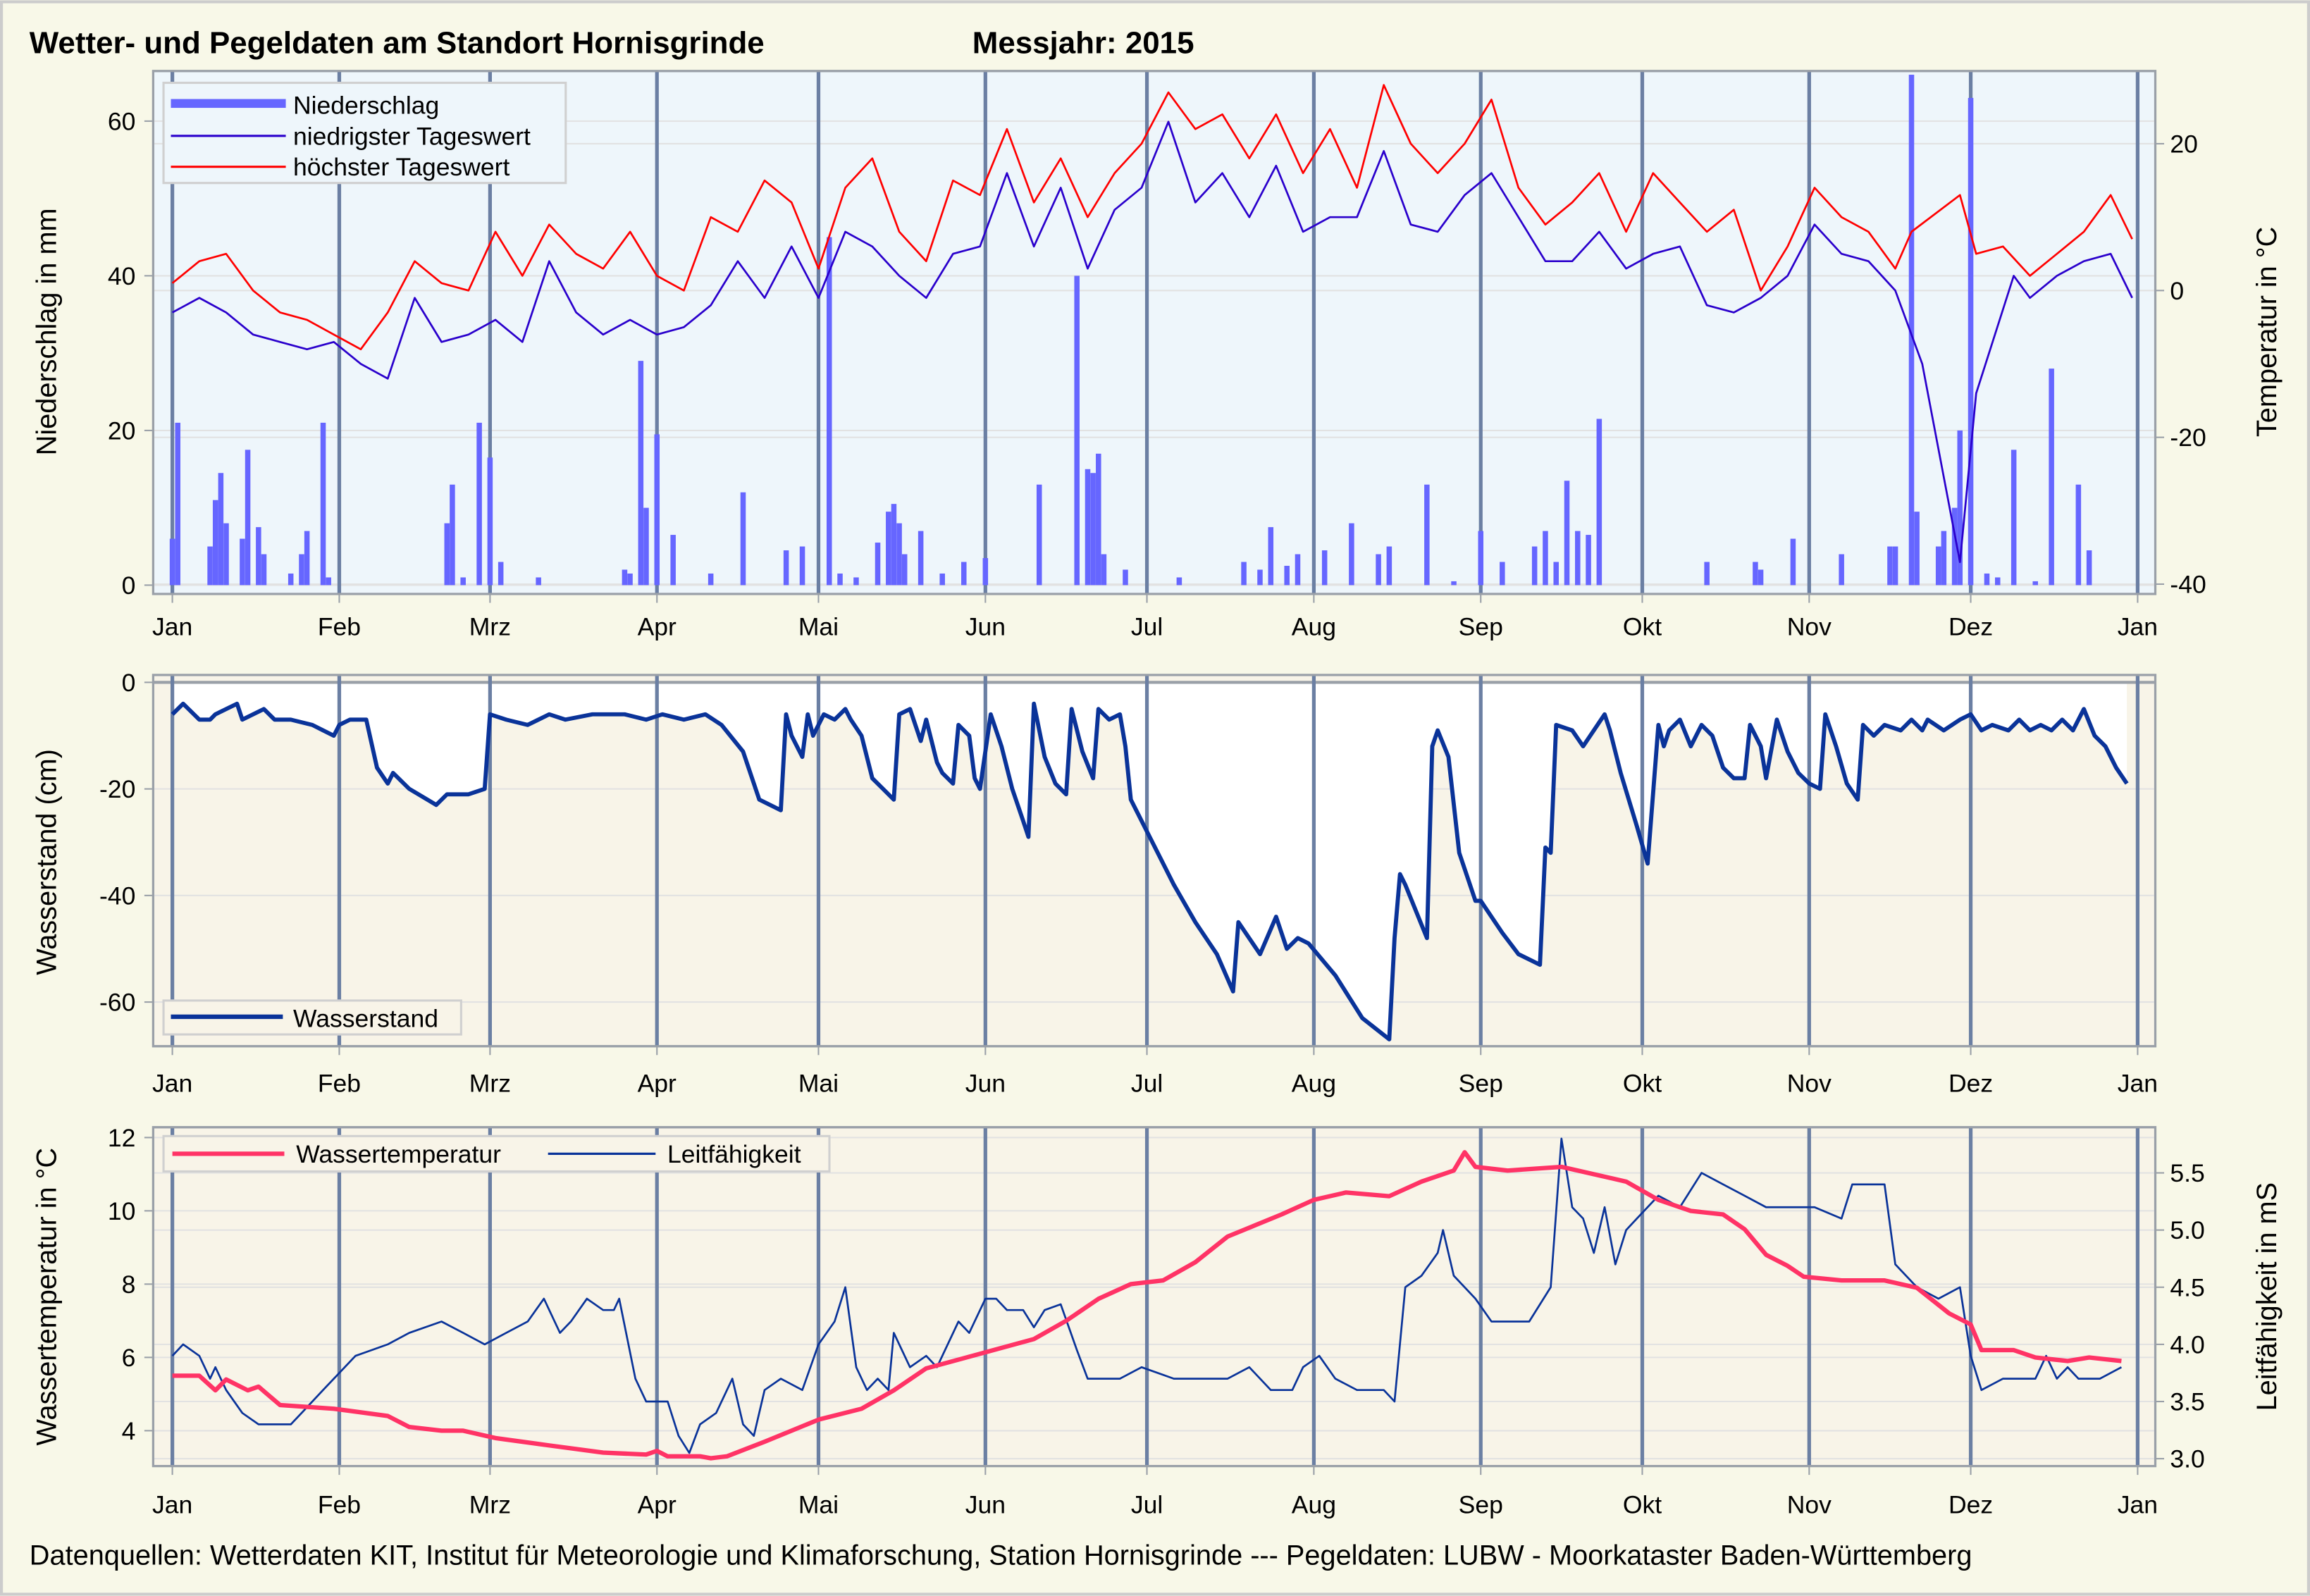 This screenshot has width=2310, height=1596. What do you see at coordinates (2184, 144) in the screenshot?
I see `y2-tick-label: 20` at bounding box center [2184, 144].